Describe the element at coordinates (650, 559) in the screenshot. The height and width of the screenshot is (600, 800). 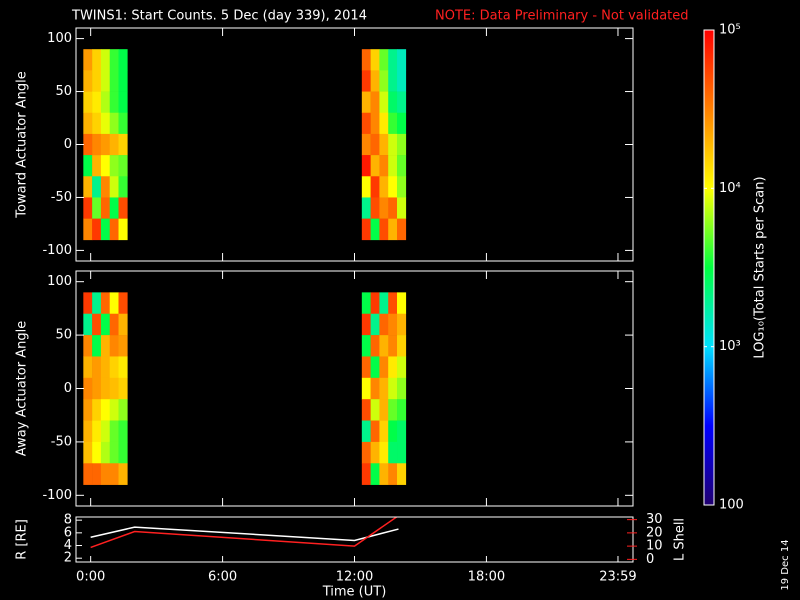
I see `y2-tick-label: 0` at that location.